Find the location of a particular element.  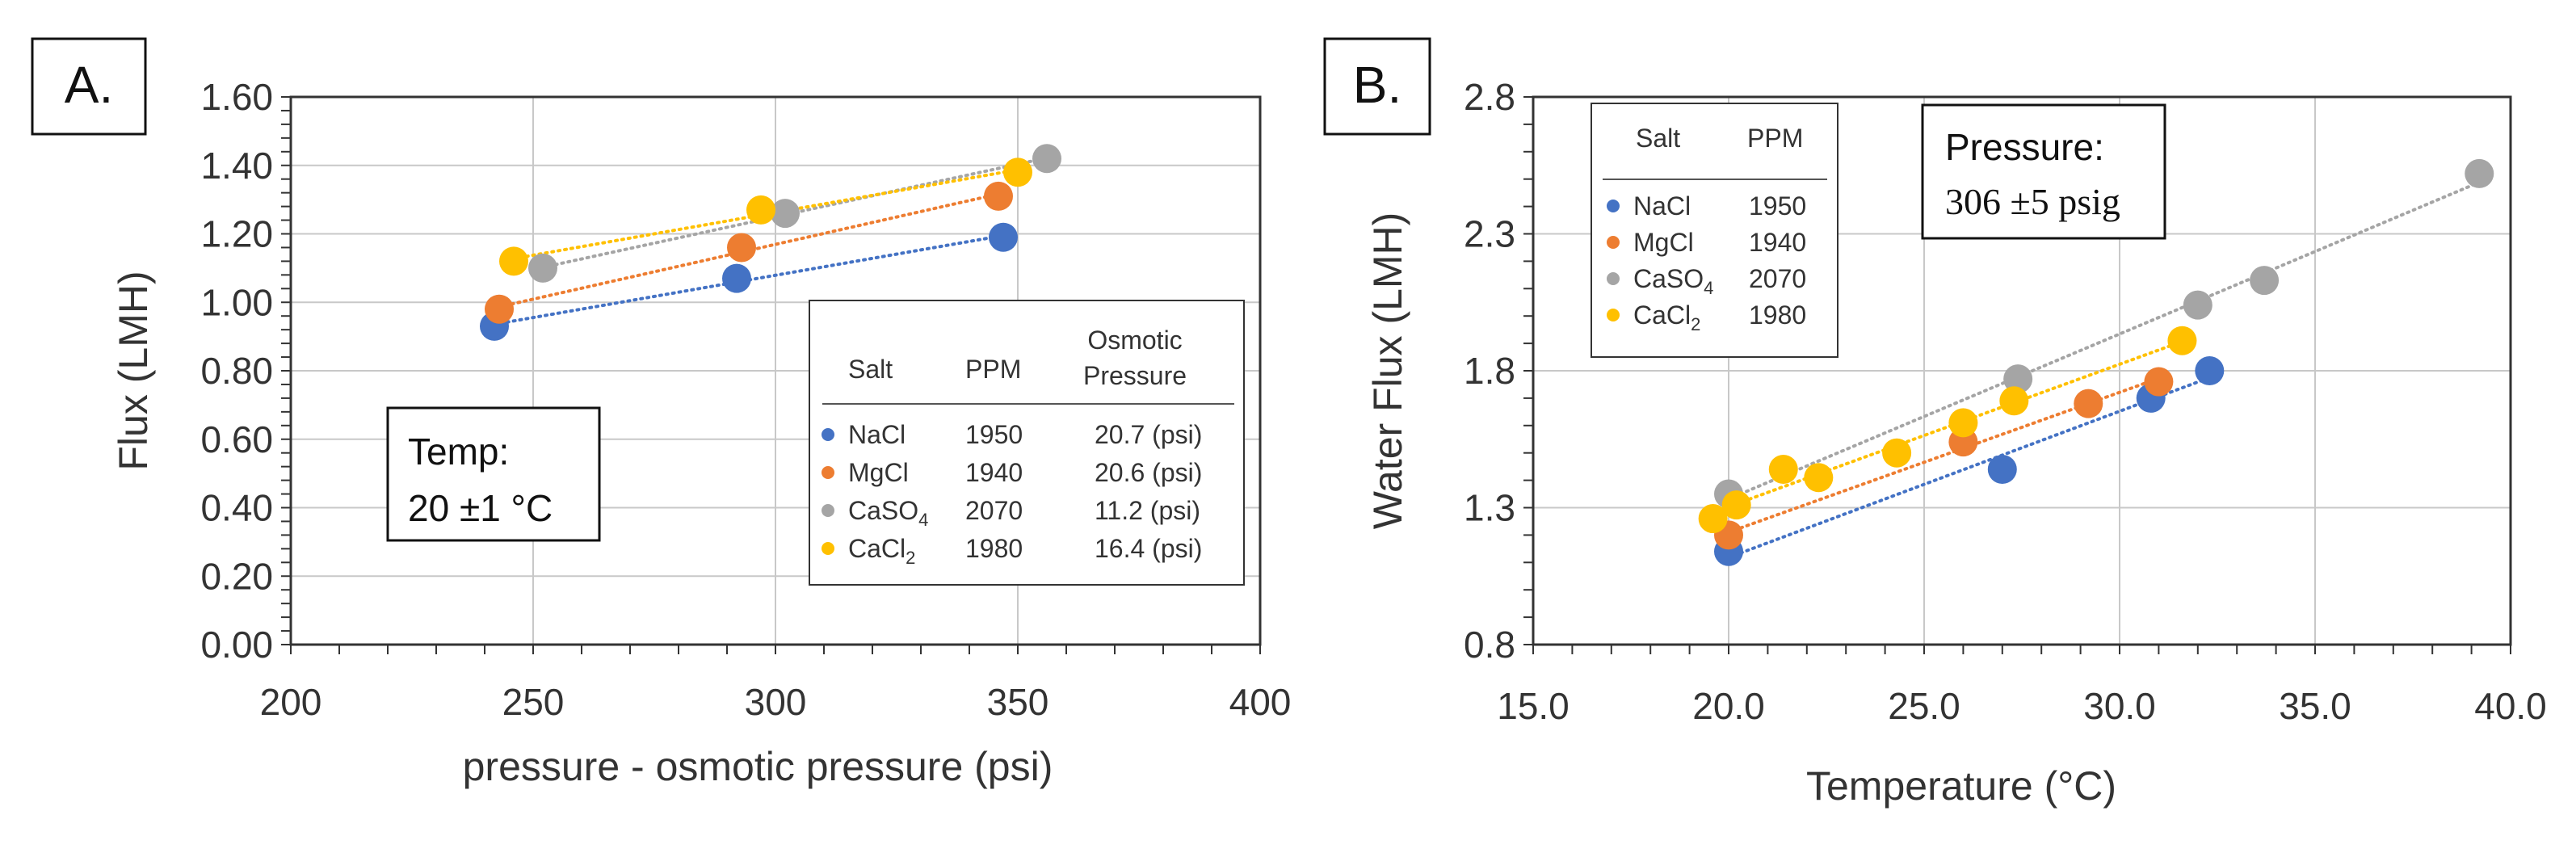

trendline-mgcl is located at coordinates (749, 250).